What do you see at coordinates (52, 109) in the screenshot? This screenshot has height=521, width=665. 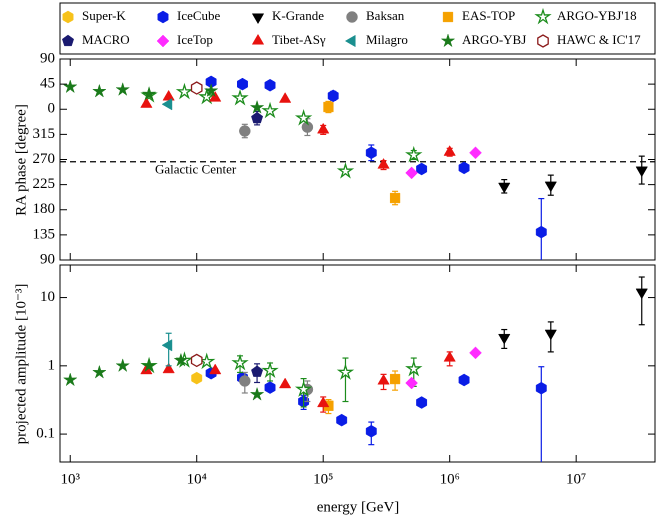 I see `y-tick-label: 0` at bounding box center [52, 109].